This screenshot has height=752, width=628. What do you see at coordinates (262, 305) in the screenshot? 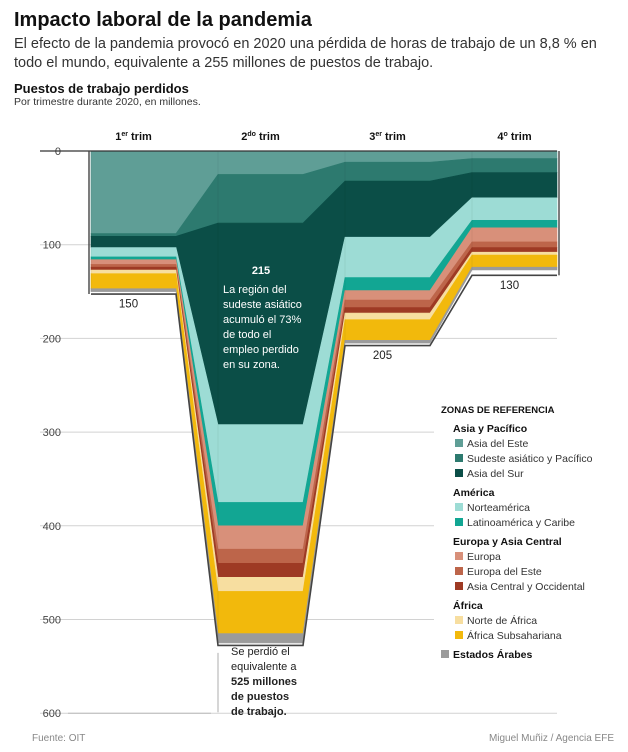
I see `annotation-asia-sur-line: sudeste asiático` at bounding box center [262, 305].